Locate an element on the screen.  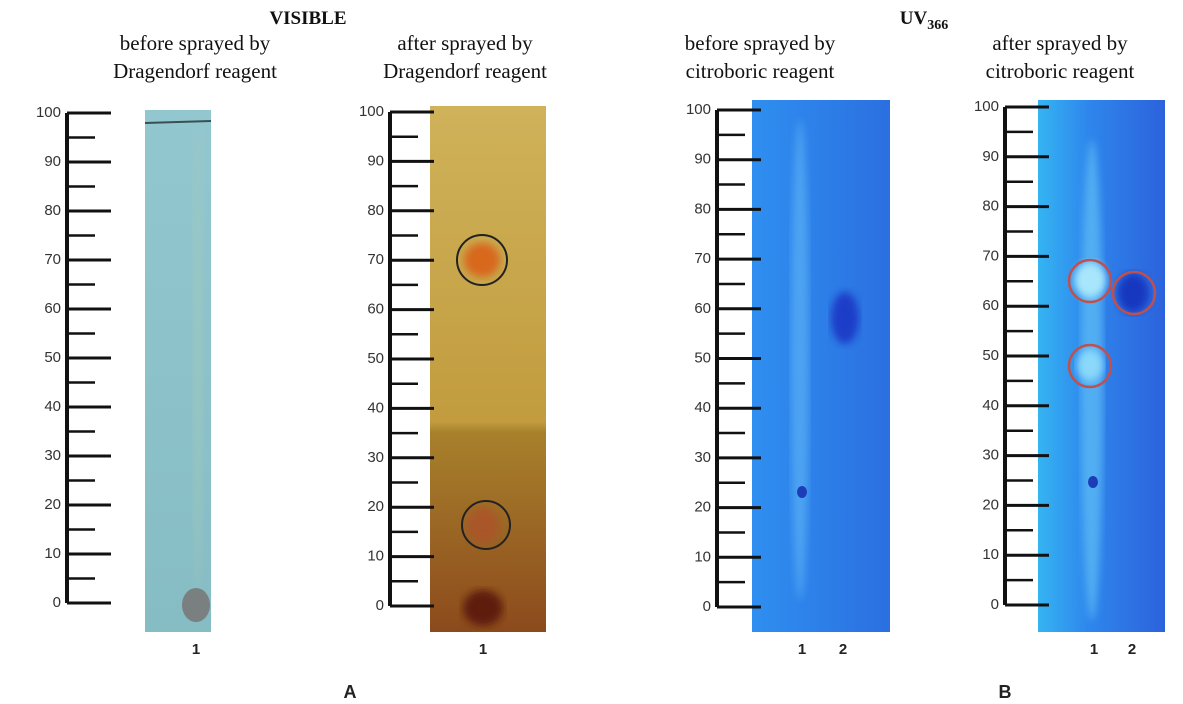
solvent-front is located at coordinates (178, 122).